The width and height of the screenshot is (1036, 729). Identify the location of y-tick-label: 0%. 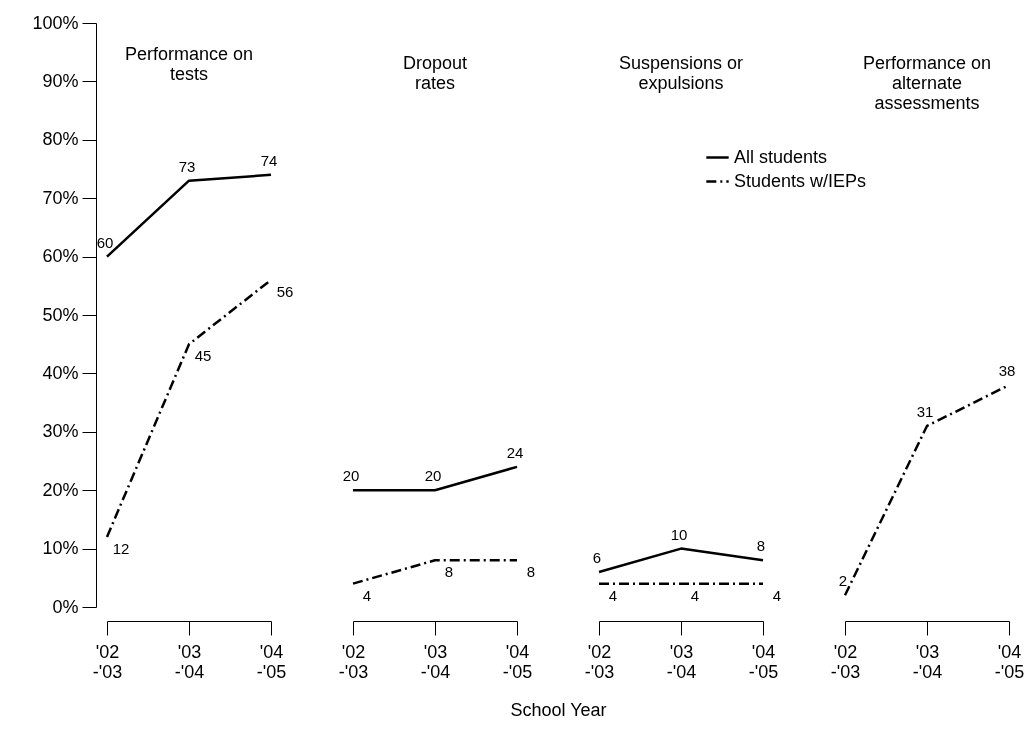
(65, 606).